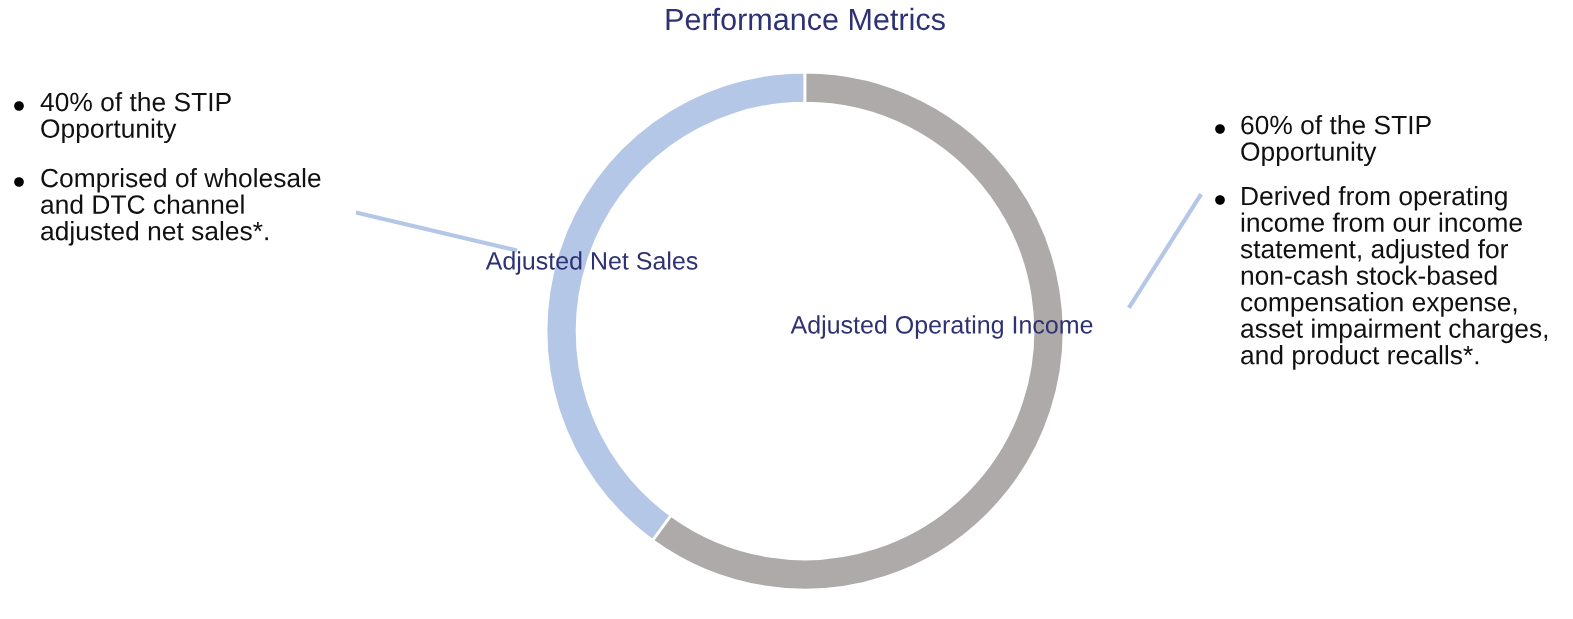 This screenshot has height=619, width=1573. I want to click on slice-label: Adjusted Operating Income, so click(941, 327).